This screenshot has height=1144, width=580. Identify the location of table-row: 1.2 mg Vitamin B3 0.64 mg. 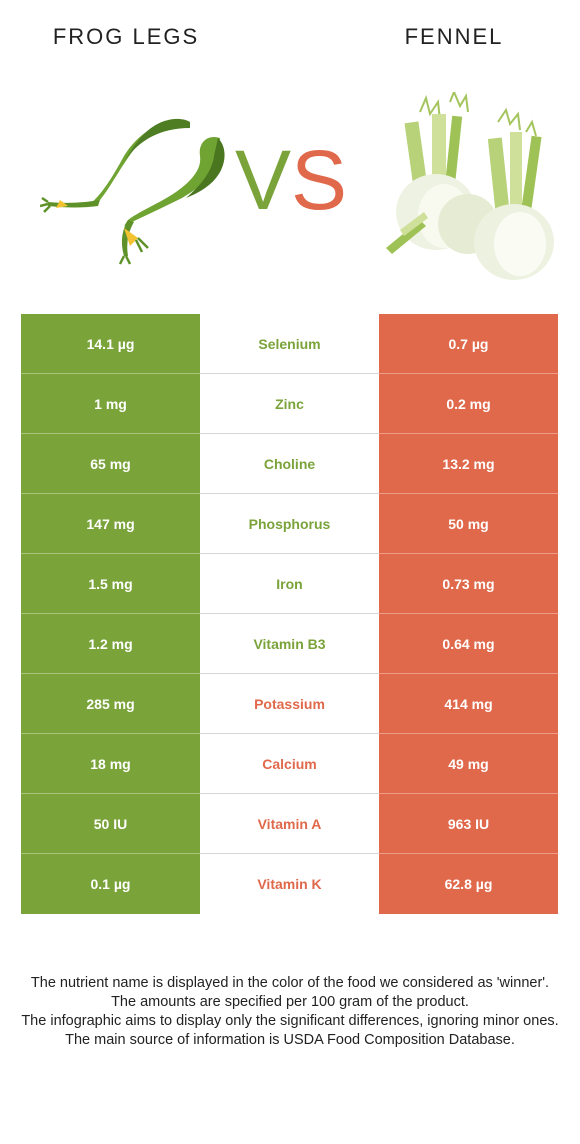
(289, 644).